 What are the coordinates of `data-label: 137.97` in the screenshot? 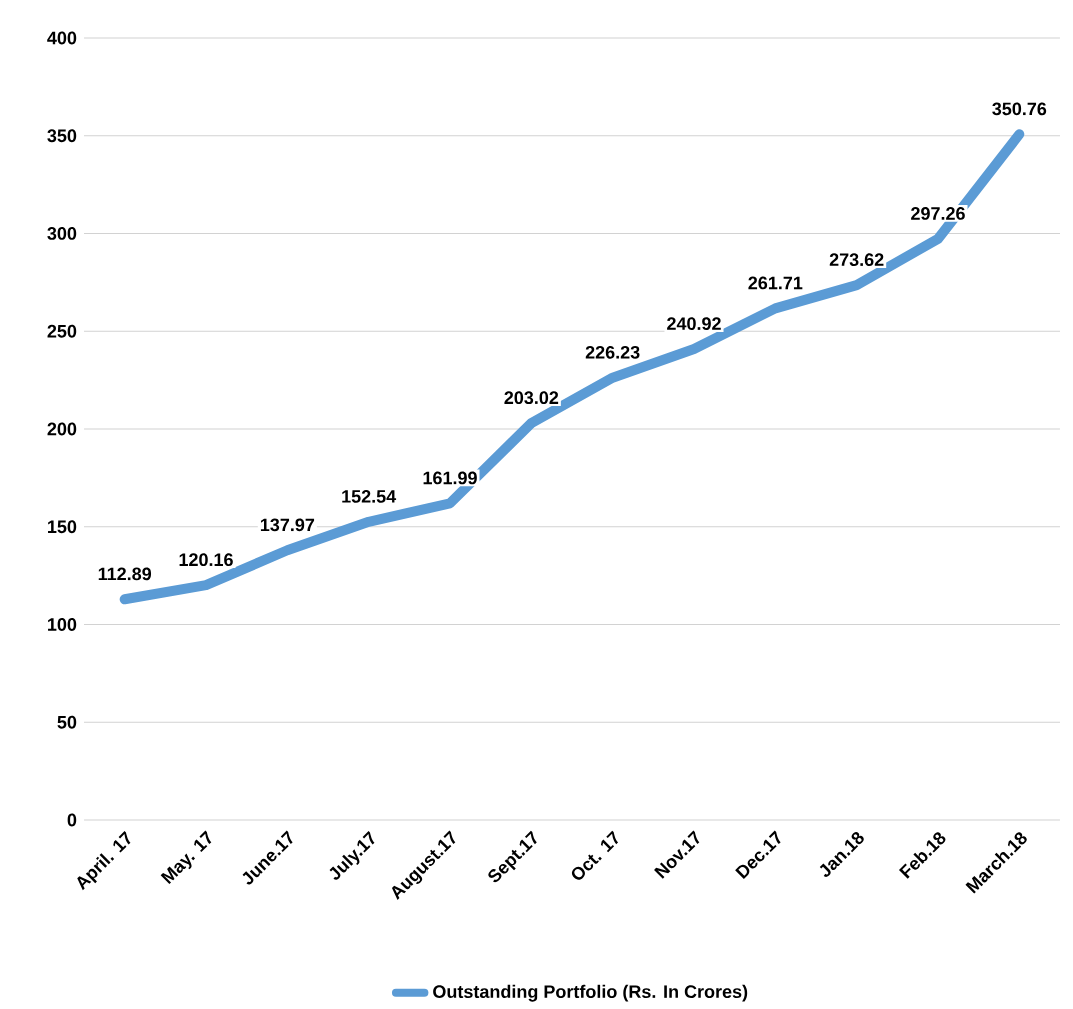 It's located at (287, 525).